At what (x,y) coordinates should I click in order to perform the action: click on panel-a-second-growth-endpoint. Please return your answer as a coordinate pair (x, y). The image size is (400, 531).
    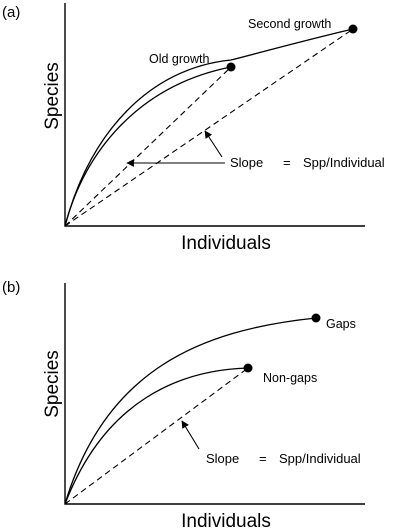
    Looking at the image, I should click on (353, 29).